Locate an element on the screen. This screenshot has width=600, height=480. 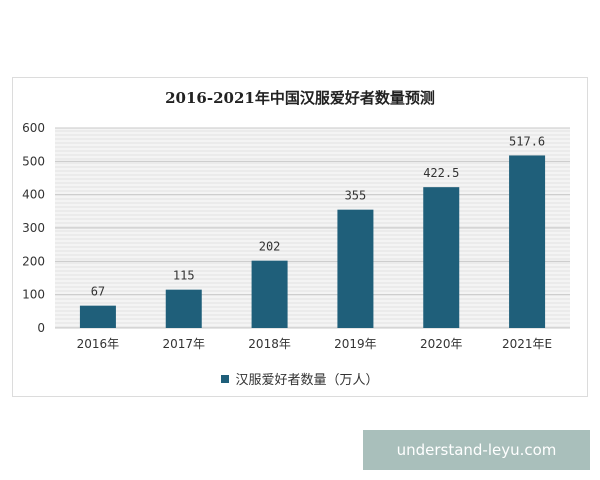
bar-value-label: 67 is located at coordinates (98, 292).